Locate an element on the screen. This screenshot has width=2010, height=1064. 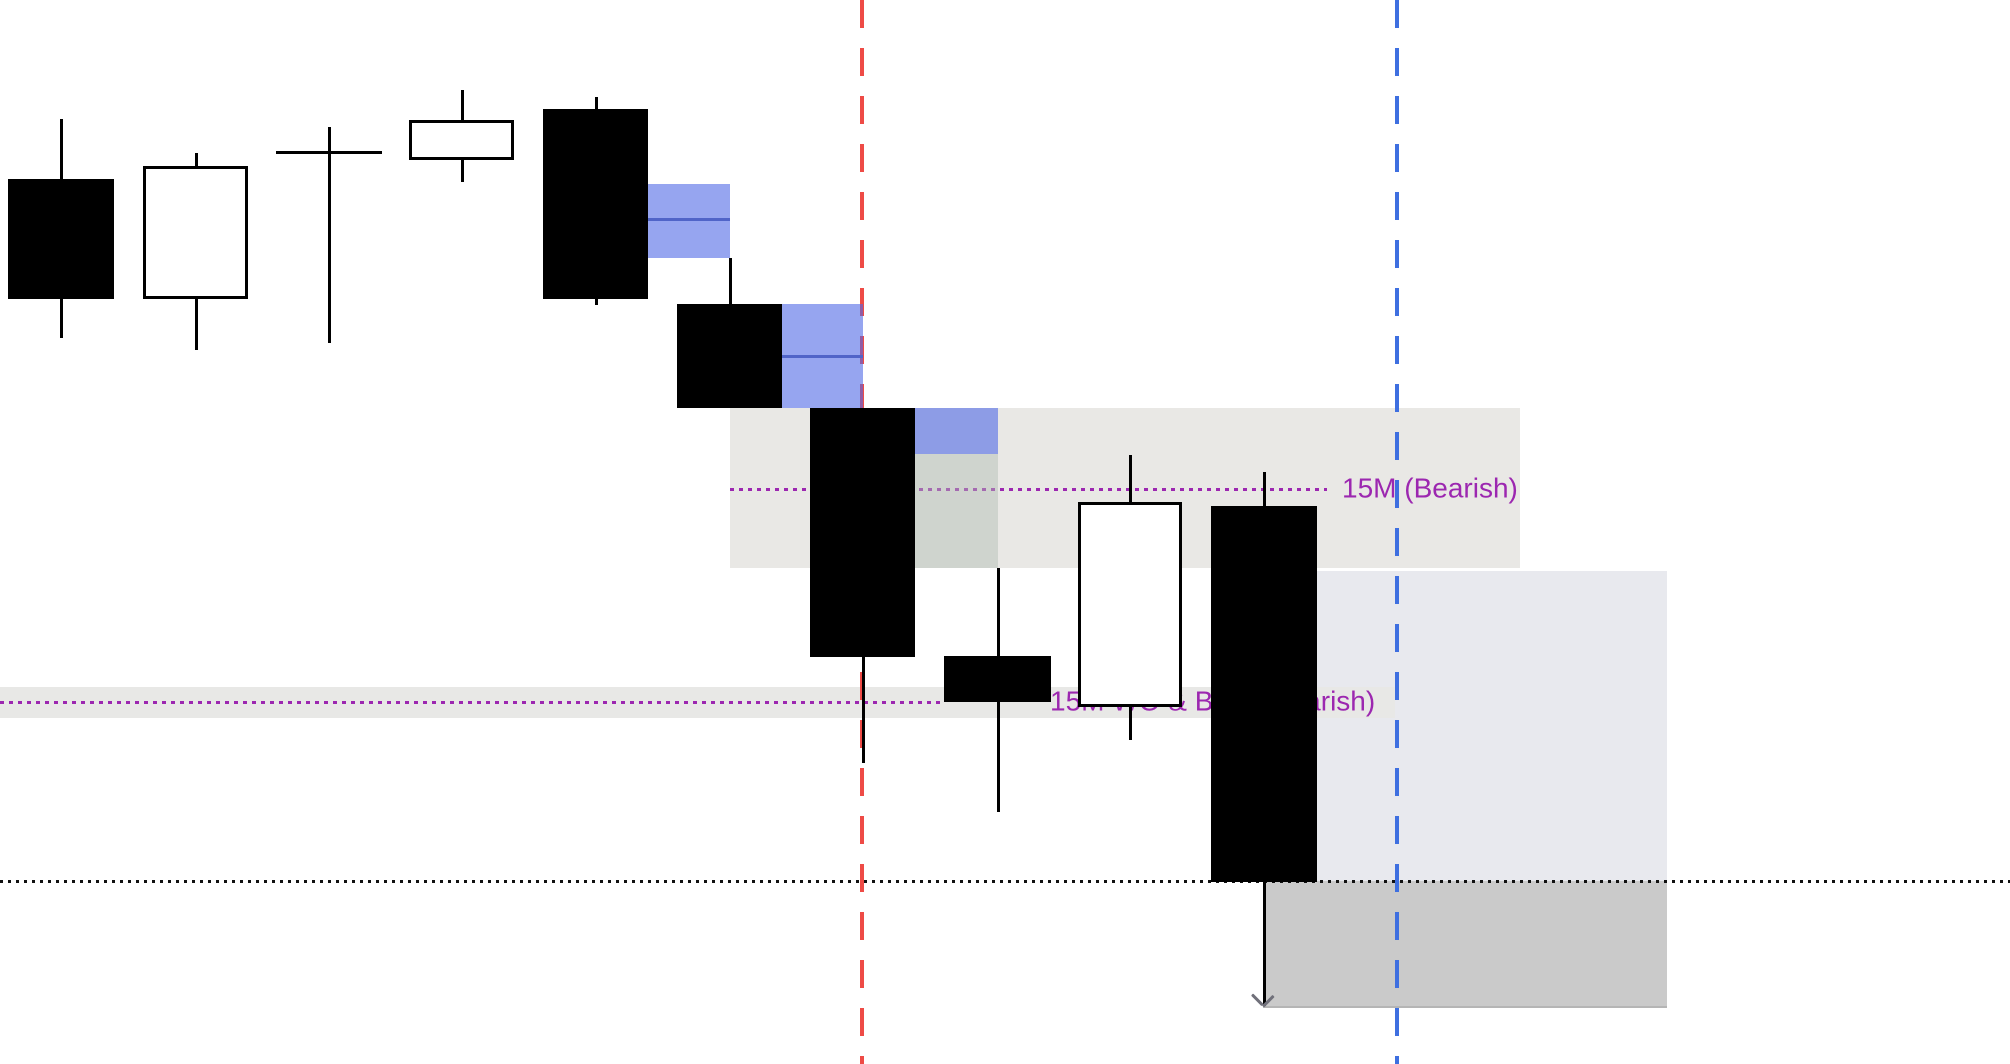
candle-body-doji is located at coordinates (329, 152).